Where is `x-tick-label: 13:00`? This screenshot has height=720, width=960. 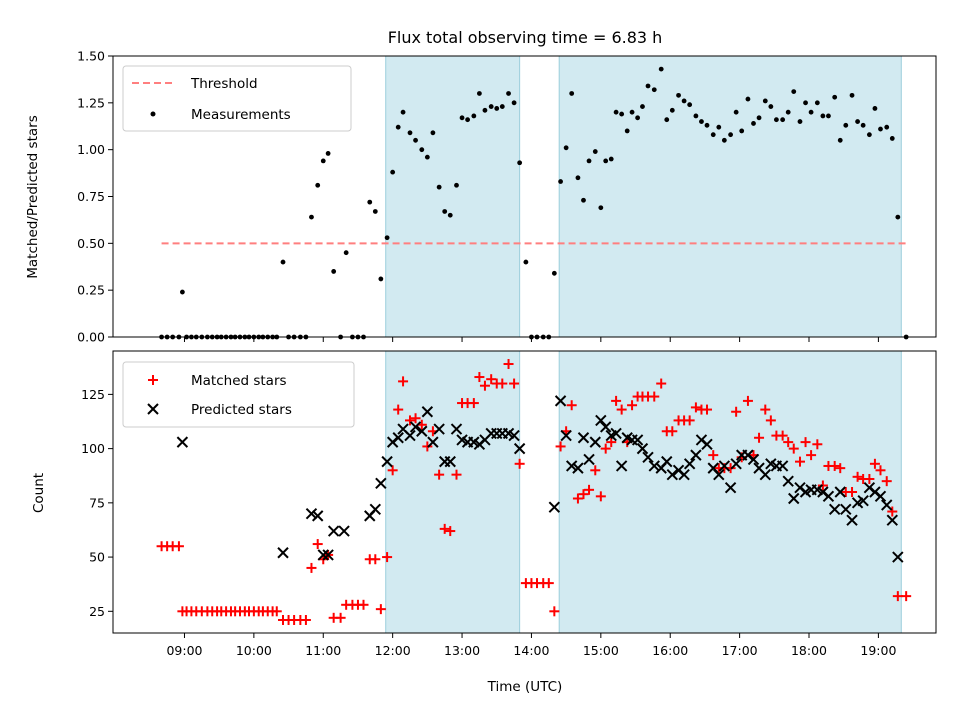
x-tick-label: 13:00 is located at coordinates (462, 650).